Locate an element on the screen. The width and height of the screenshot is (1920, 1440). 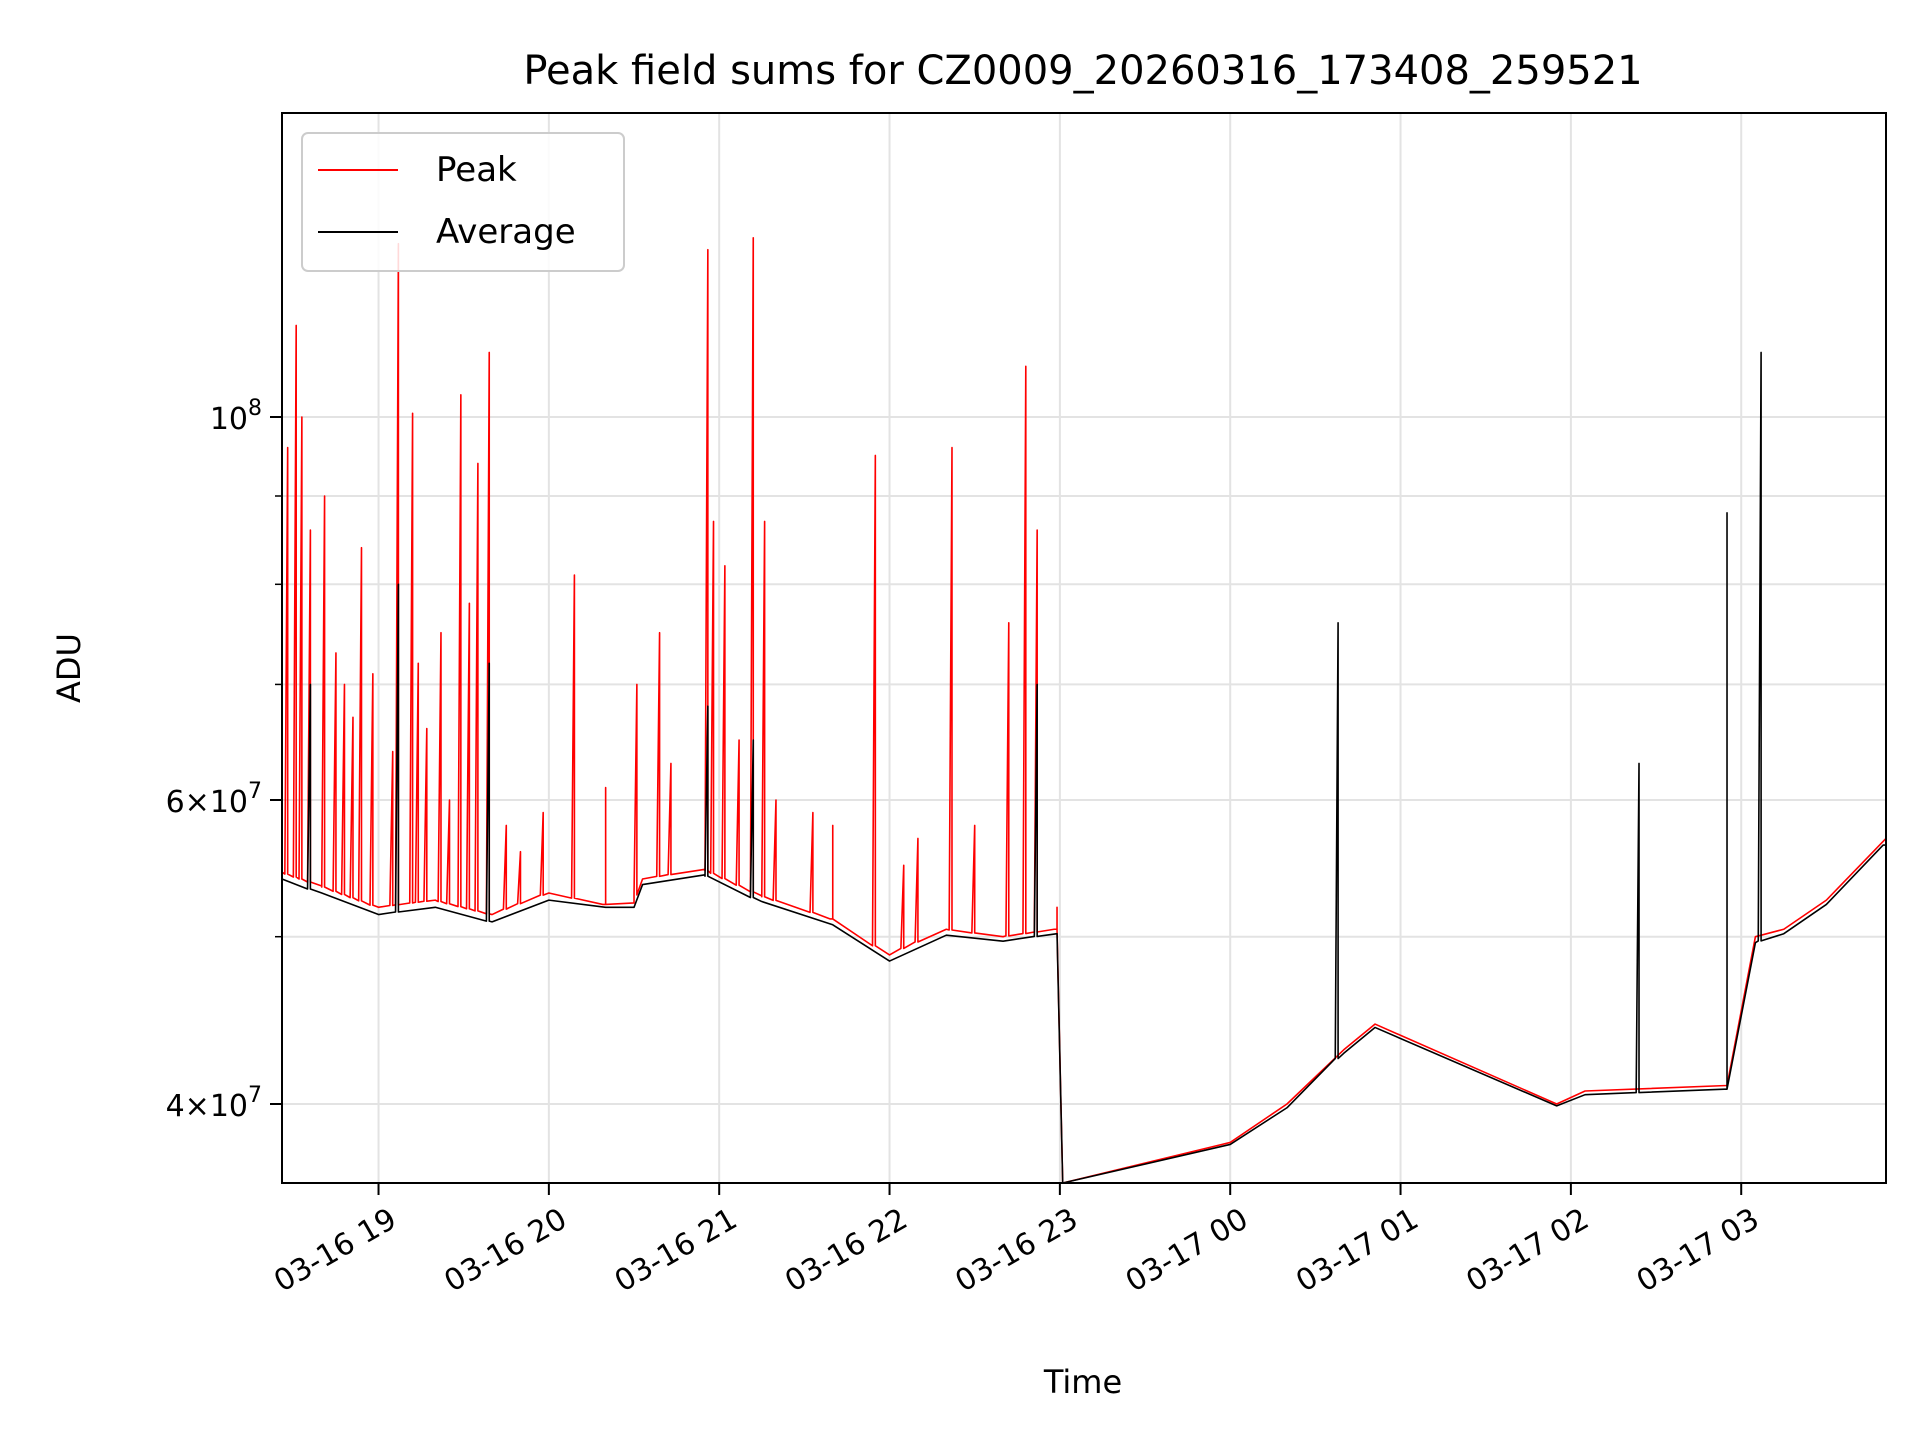
y-tick-label: 108 is located at coordinates (236, 416).